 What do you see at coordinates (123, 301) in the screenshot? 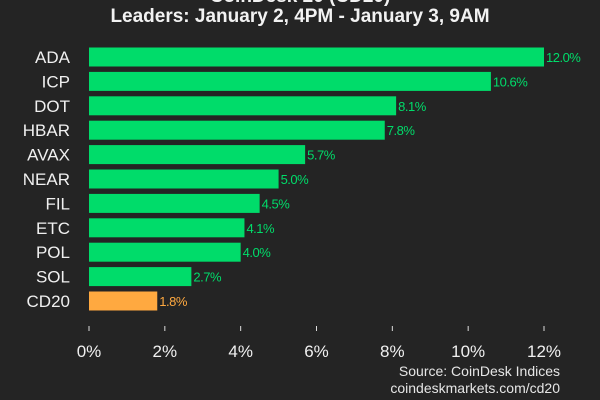
I see `bar-cd20` at bounding box center [123, 301].